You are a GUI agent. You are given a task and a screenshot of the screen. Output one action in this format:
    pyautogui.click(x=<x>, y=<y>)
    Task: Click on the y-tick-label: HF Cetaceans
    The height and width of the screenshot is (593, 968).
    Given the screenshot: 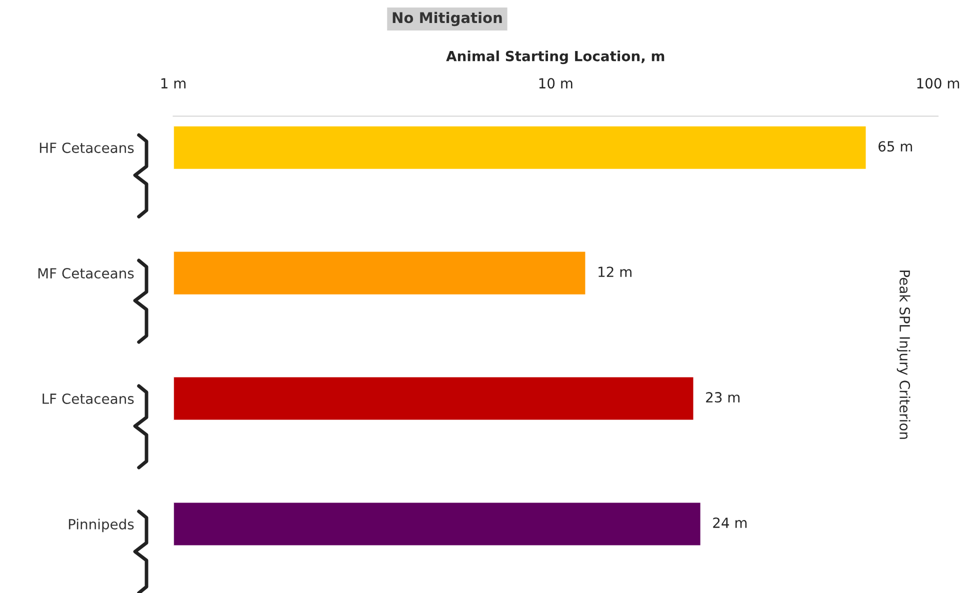 What is the action you would take?
    pyautogui.click(x=87, y=148)
    